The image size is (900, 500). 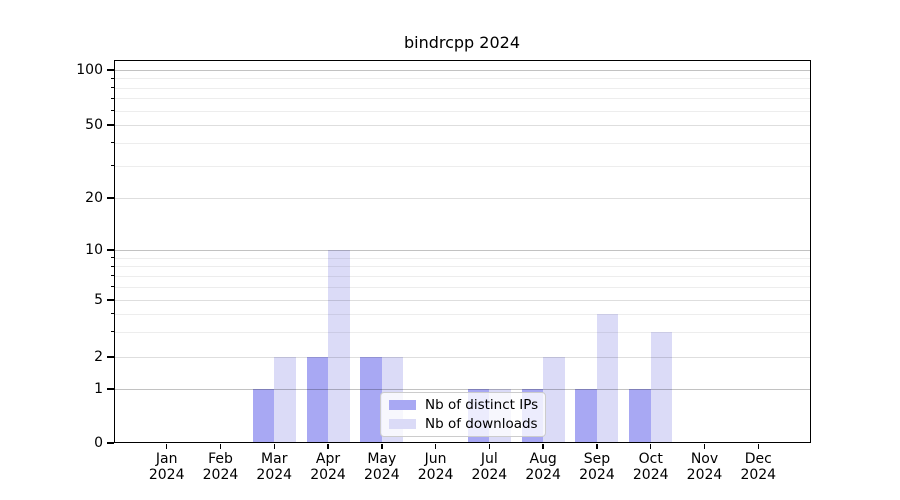 I want to click on x-tick-label-oct: Oct 2024, so click(x=651, y=467).